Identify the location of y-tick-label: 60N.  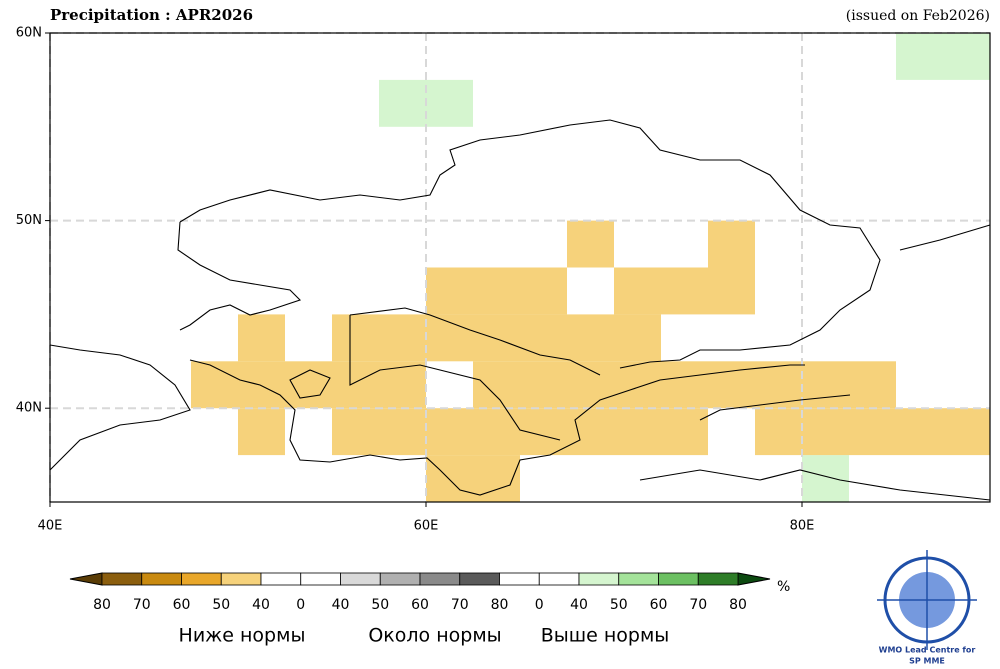
(29, 33).